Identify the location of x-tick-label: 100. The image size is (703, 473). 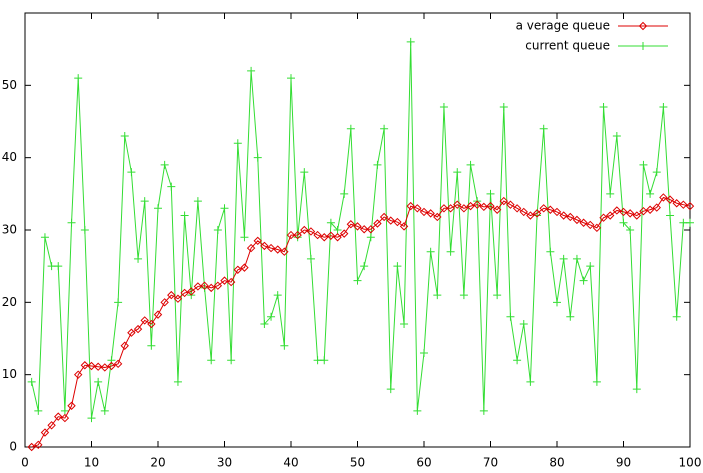
(690, 463).